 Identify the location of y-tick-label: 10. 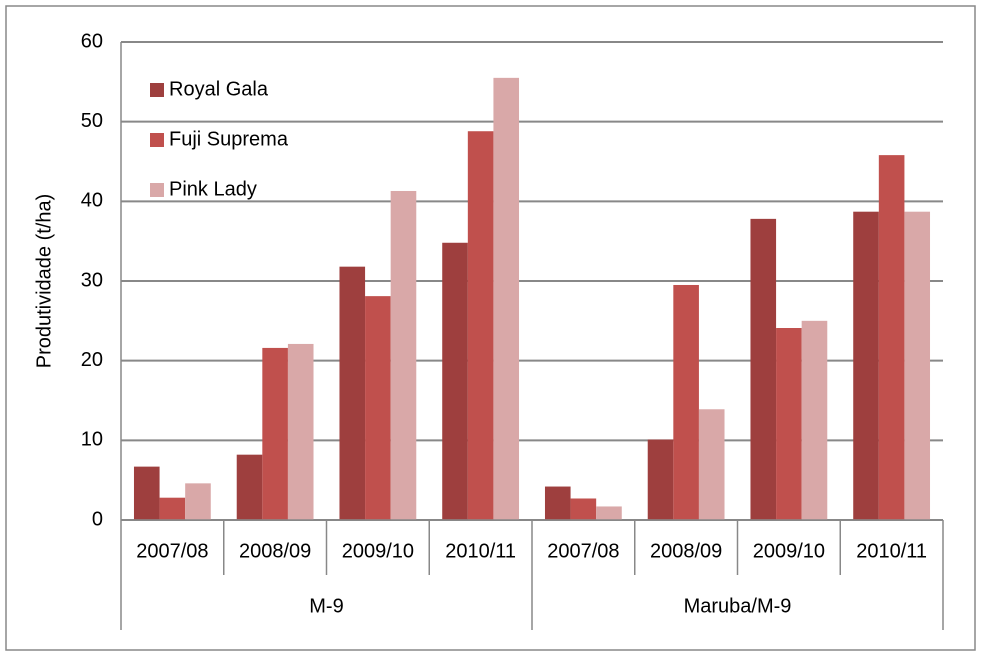
(92, 440).